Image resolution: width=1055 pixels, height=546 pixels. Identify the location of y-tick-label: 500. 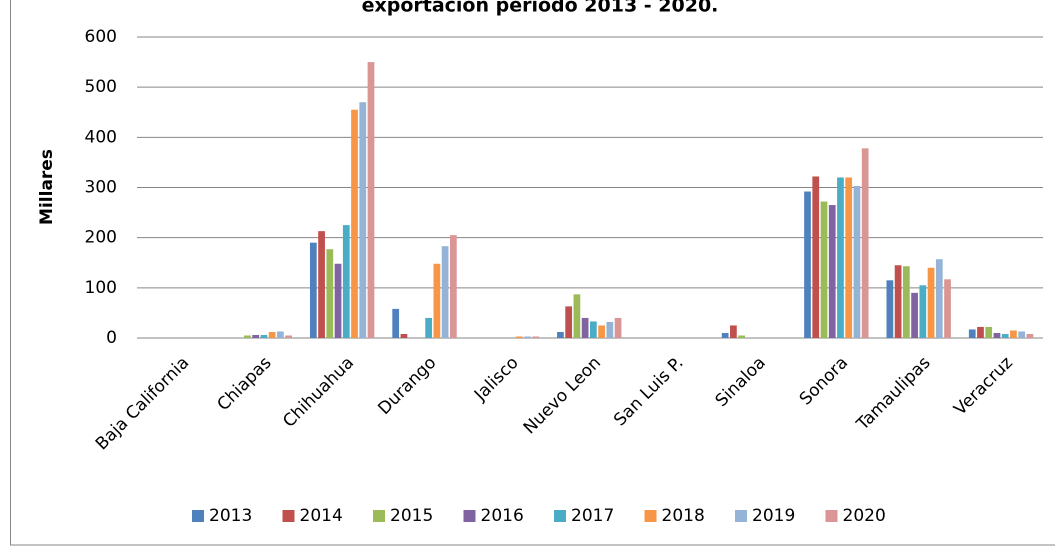
(101, 87).